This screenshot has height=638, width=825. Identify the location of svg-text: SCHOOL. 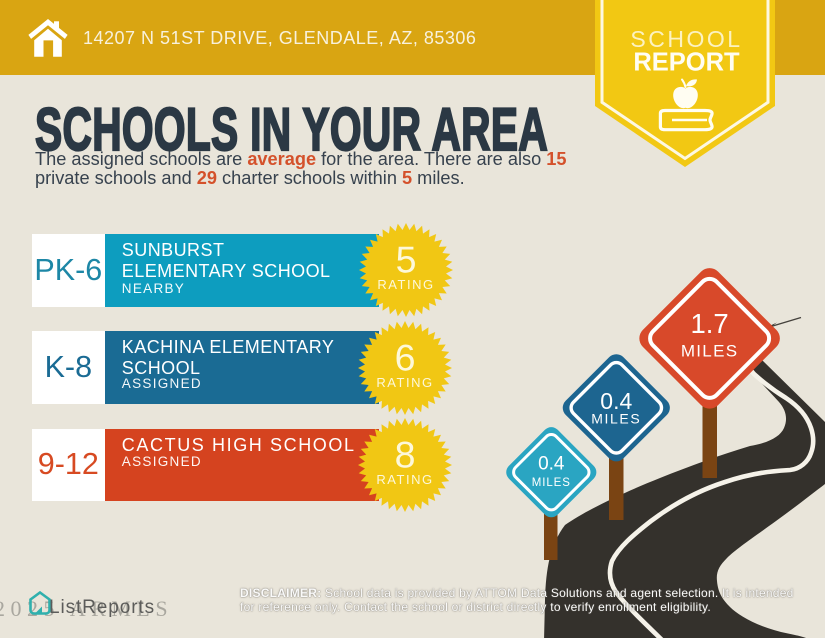
(686, 39).